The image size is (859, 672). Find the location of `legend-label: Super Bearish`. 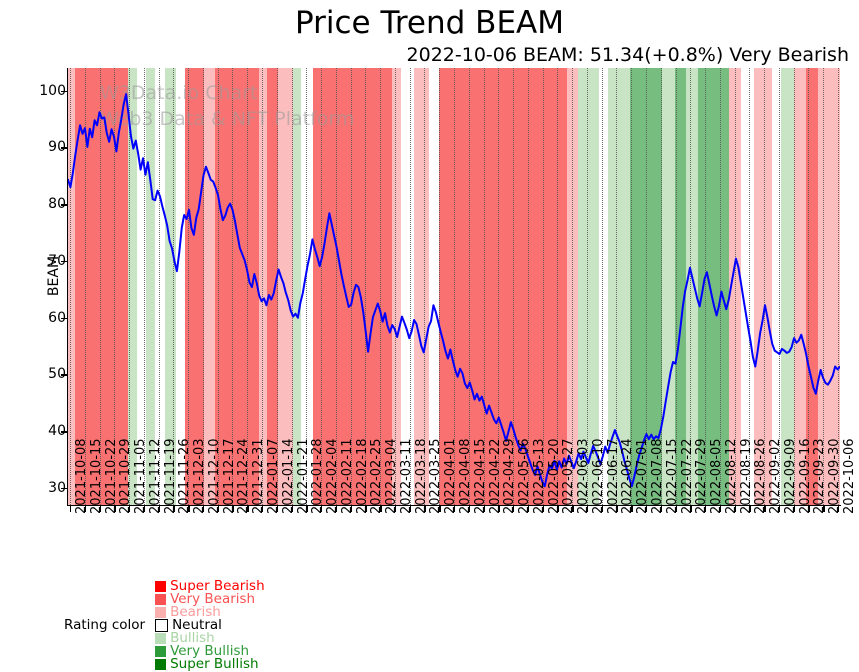

legend-label: Super Bearish is located at coordinates (217, 585).